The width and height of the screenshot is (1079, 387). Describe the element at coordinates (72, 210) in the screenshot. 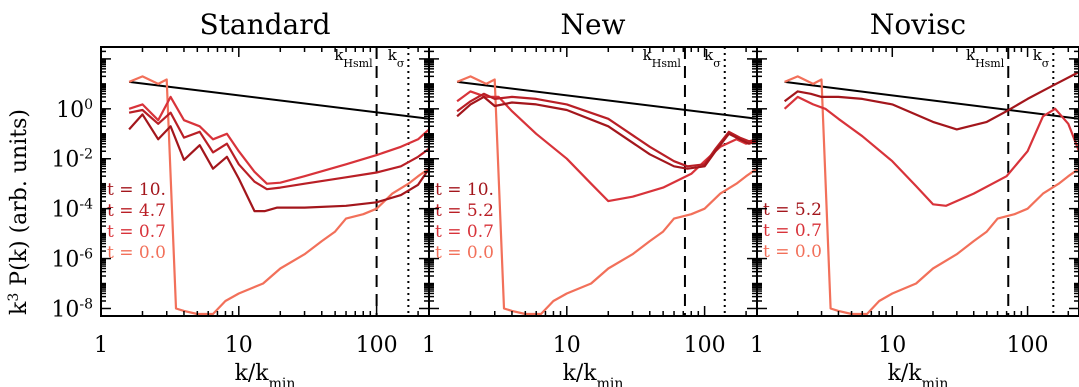

I see `y-tick-label: 10⁻⁴` at that location.